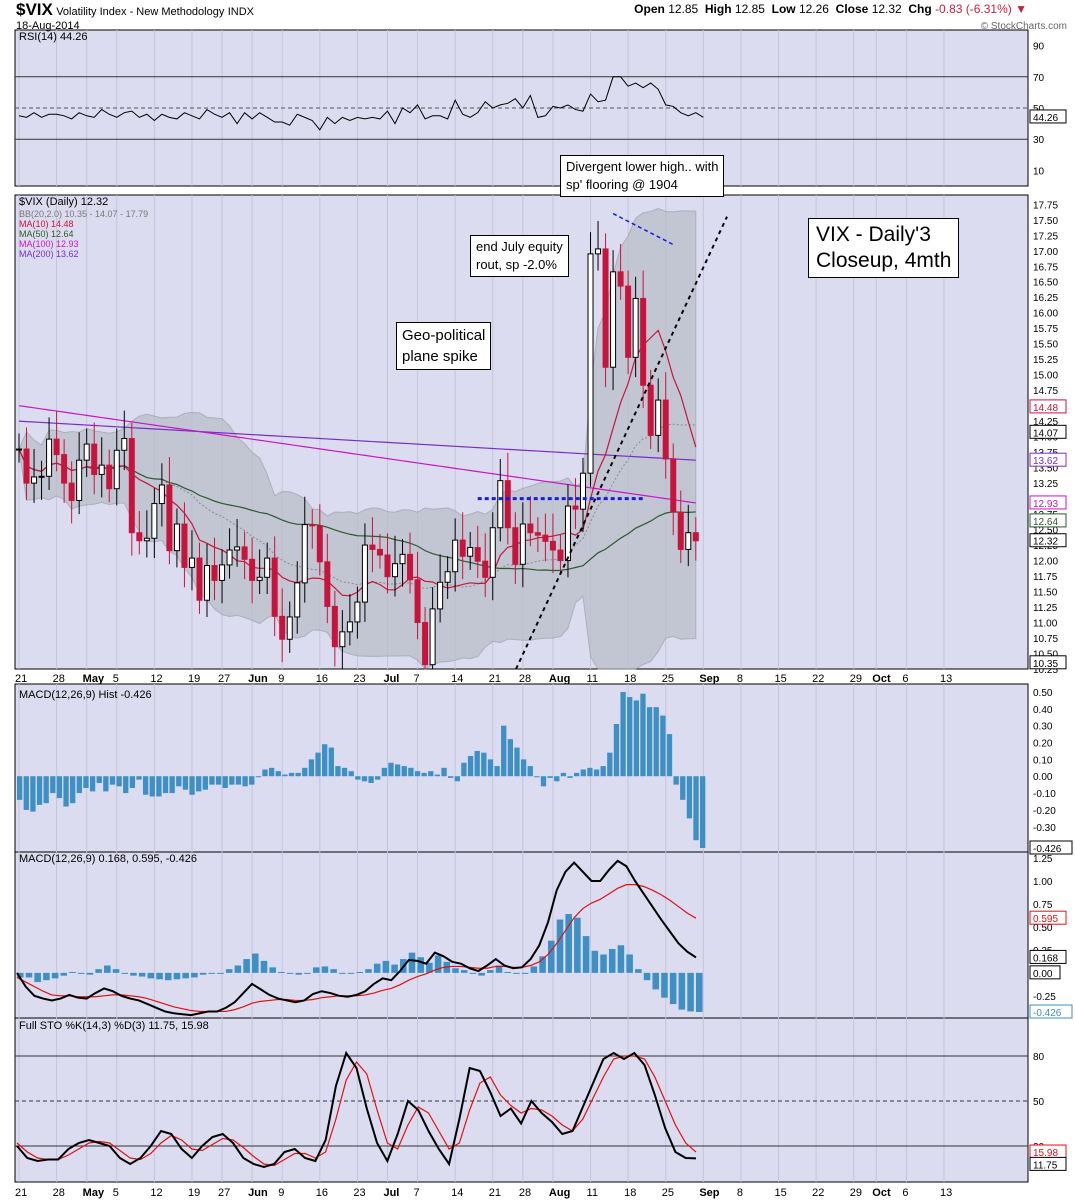 The image size is (1075, 1200). Describe the element at coordinates (1051, 1011) in the screenshot. I see `macd-right-label-box` at that location.